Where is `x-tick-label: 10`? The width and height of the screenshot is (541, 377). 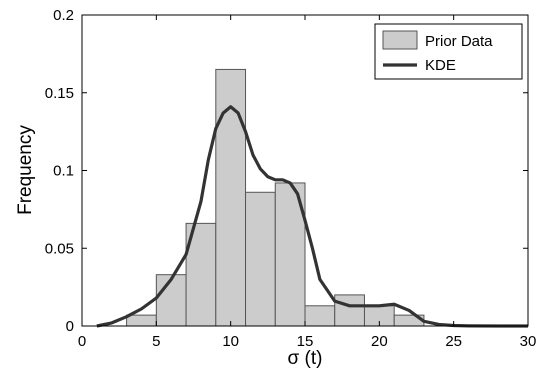 x-tick-label: 10 is located at coordinates (230, 341).